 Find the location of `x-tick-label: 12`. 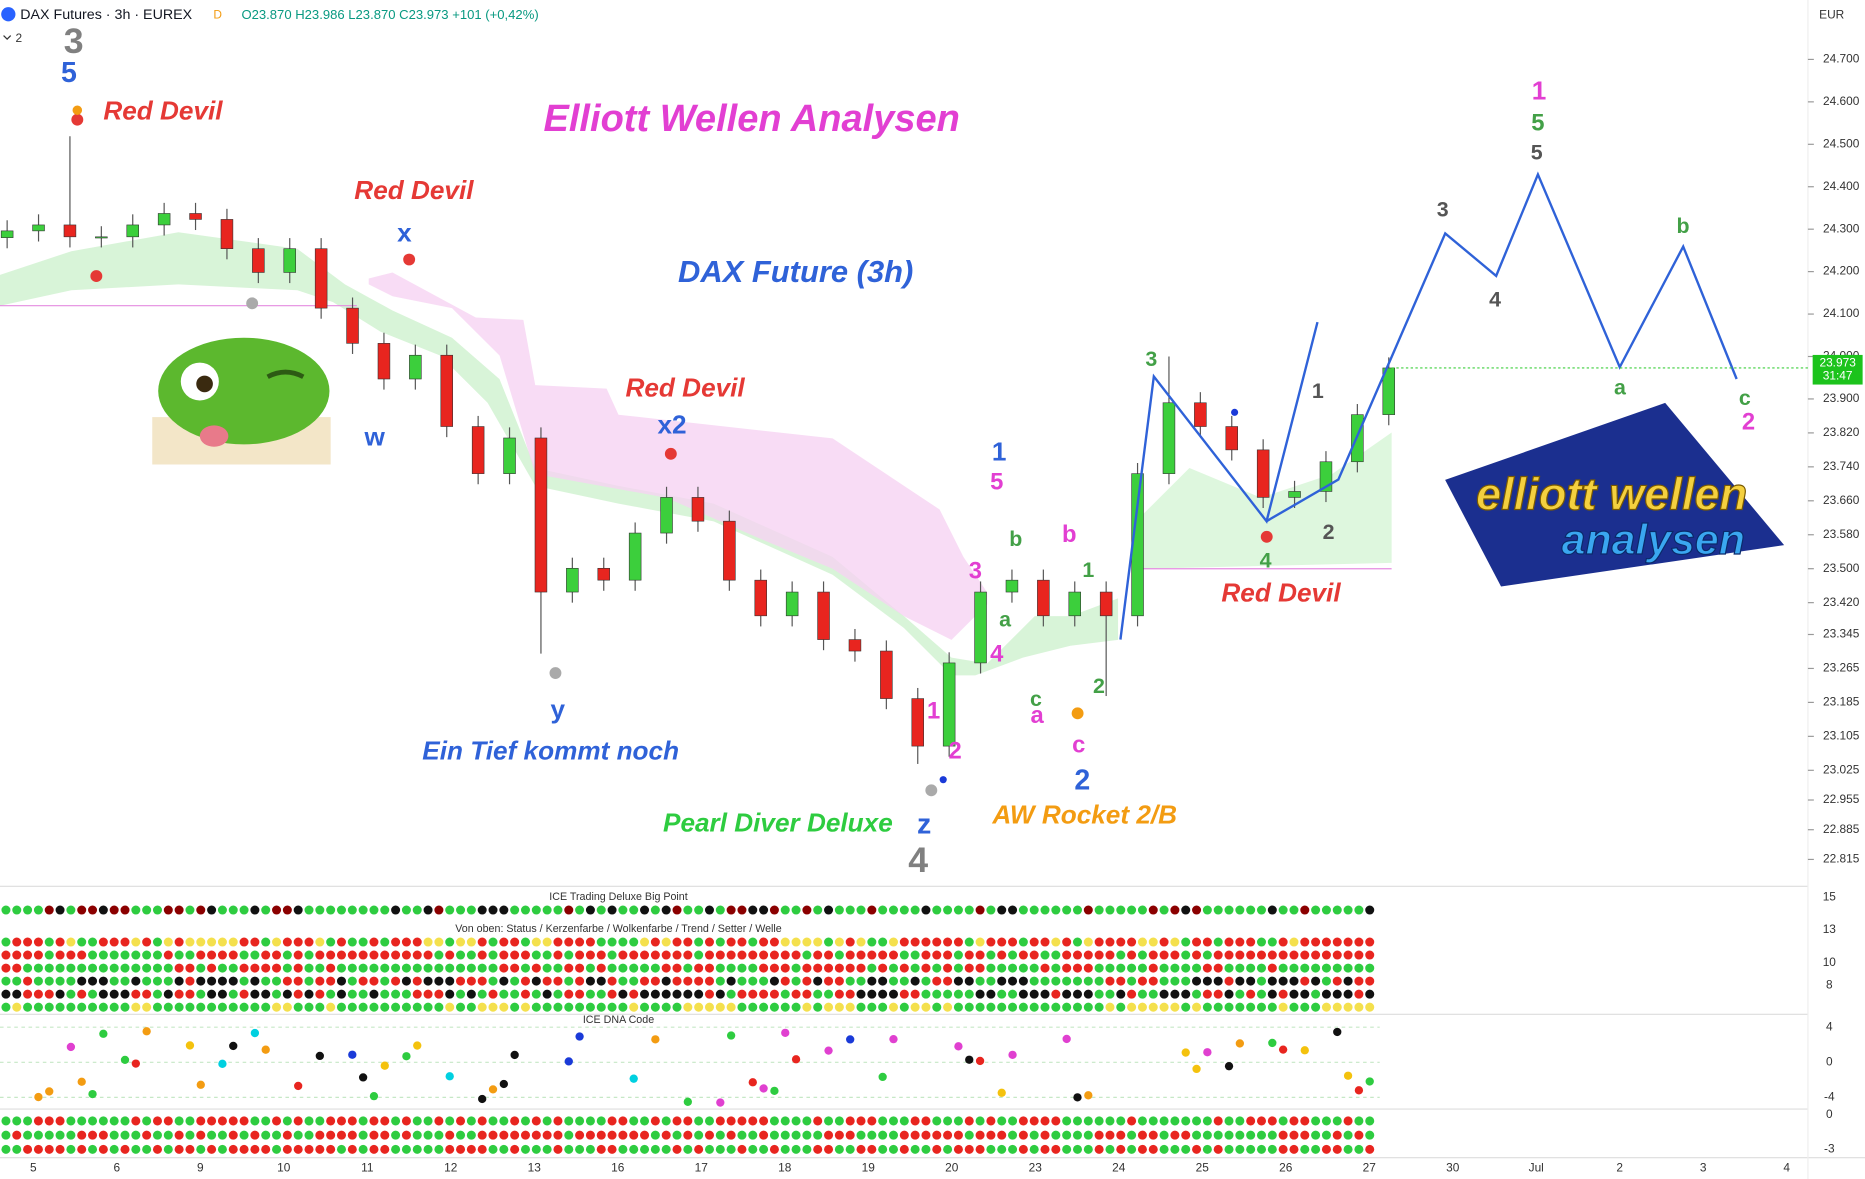

x-tick-label: 12 is located at coordinates (450, 1167).